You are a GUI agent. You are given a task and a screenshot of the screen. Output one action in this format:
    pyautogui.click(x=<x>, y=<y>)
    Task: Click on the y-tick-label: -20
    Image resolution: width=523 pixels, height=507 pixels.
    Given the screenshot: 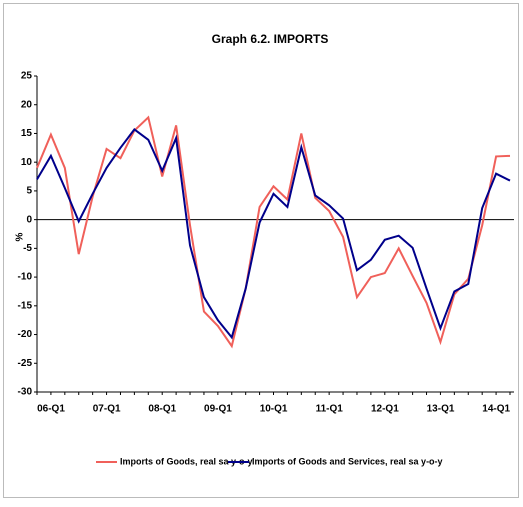 What is the action you would take?
    pyautogui.click(x=25, y=334)
    